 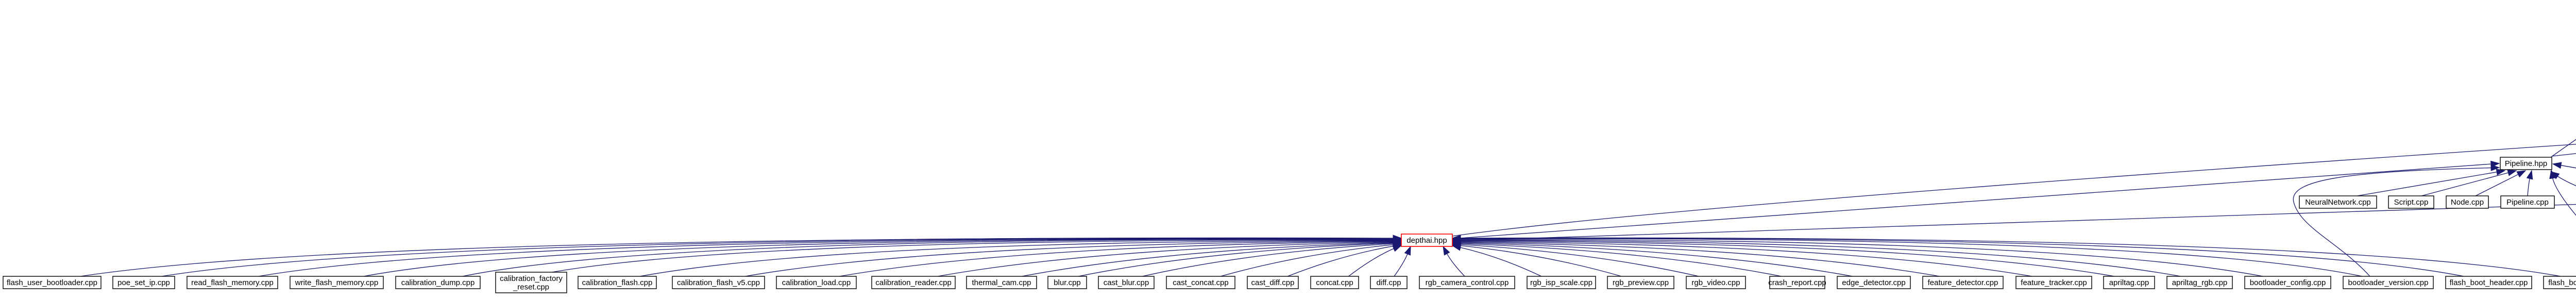 I want to click on svg-text: calibration_load.cpp, so click(x=816, y=282).